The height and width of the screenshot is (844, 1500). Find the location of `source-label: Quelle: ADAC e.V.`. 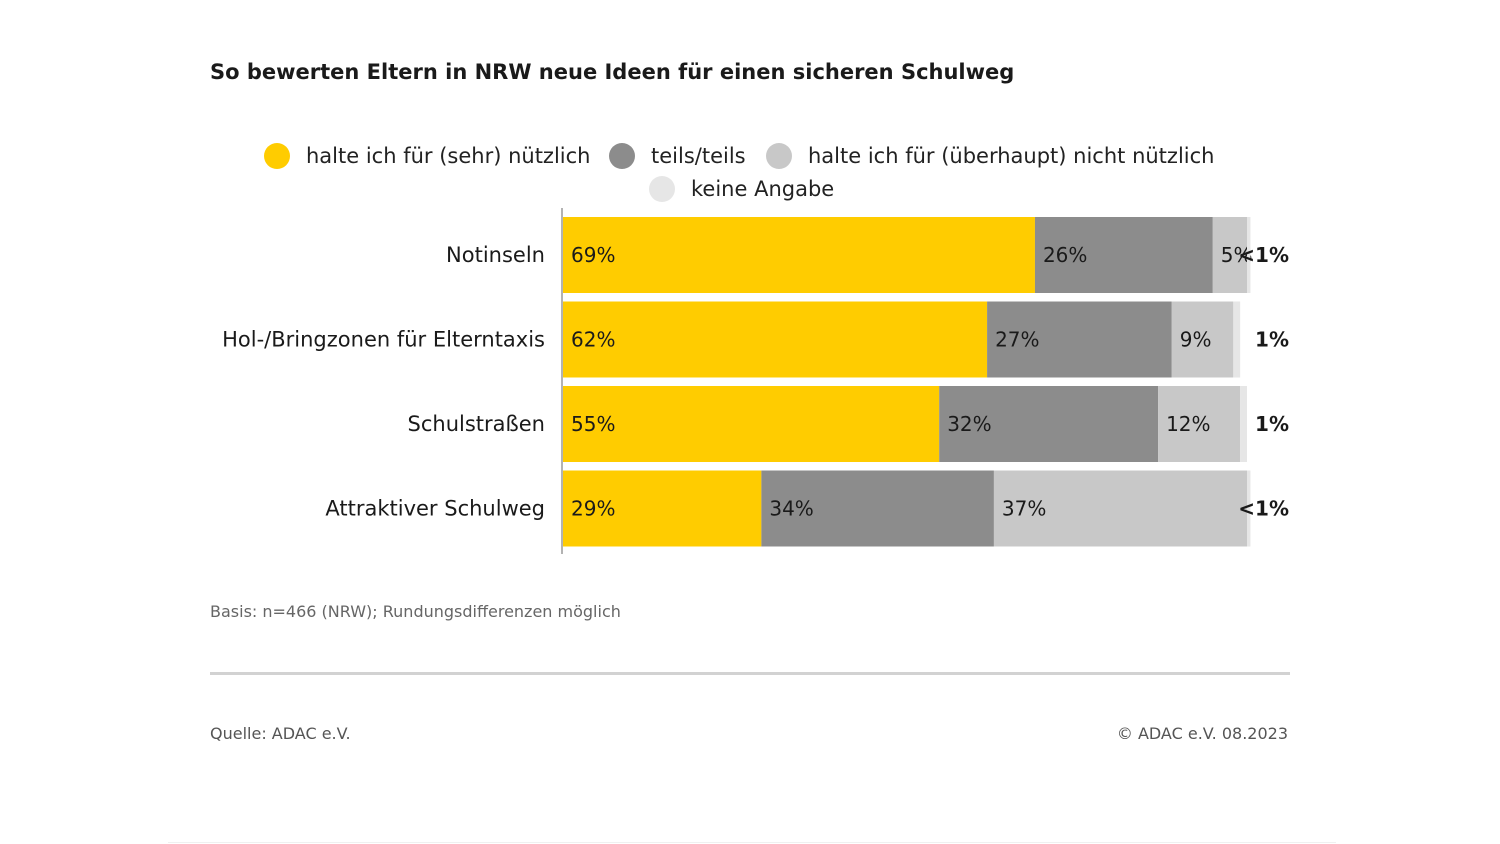

source-label: Quelle: ADAC e.V. is located at coordinates (280, 733).